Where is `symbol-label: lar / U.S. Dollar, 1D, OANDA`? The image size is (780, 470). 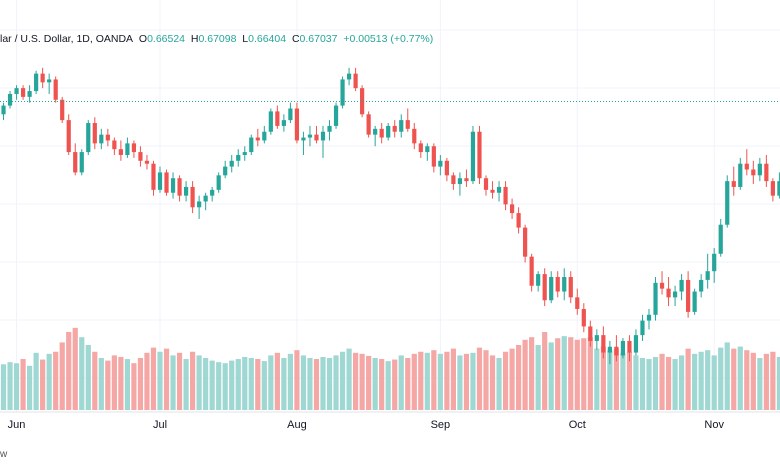
symbol-label: lar / U.S. Dollar, 1D, OANDA is located at coordinates (67, 39).